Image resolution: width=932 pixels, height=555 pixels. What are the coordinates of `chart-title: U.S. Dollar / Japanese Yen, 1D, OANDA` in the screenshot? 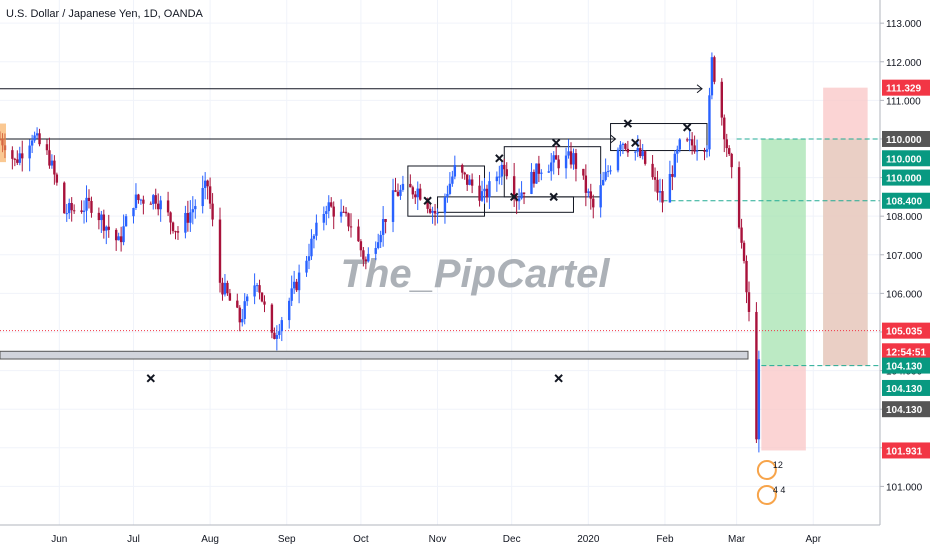 It's located at (104, 14).